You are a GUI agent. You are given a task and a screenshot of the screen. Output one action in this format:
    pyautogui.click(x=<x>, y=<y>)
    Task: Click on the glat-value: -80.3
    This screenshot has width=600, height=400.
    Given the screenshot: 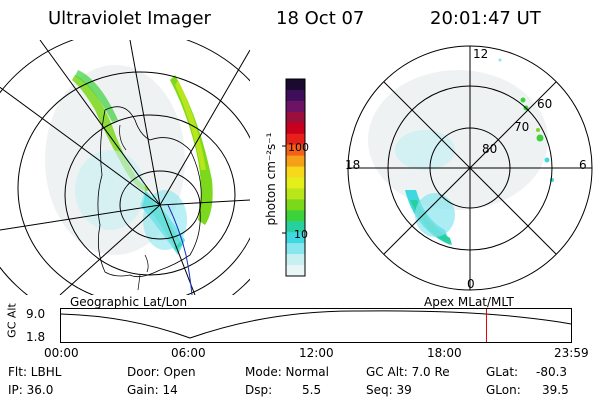 What is the action you would take?
    pyautogui.click(x=552, y=372)
    